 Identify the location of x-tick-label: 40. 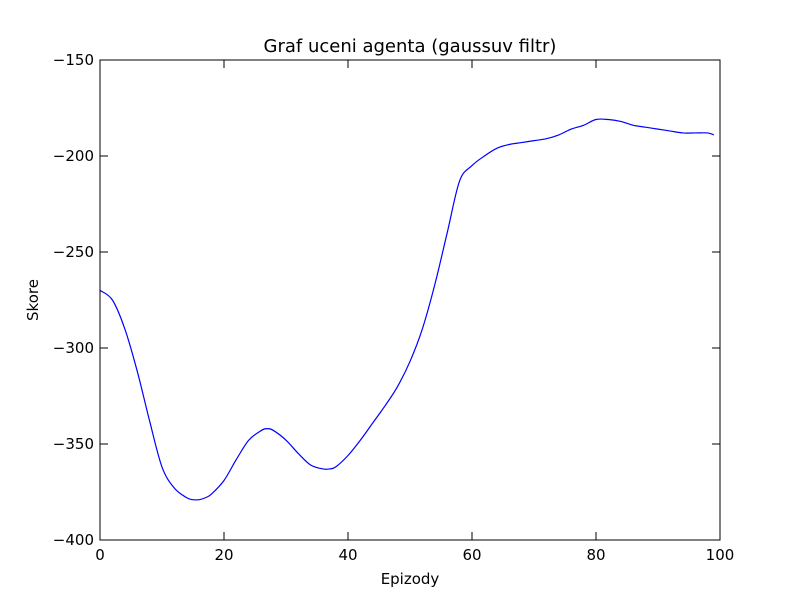
(347, 555).